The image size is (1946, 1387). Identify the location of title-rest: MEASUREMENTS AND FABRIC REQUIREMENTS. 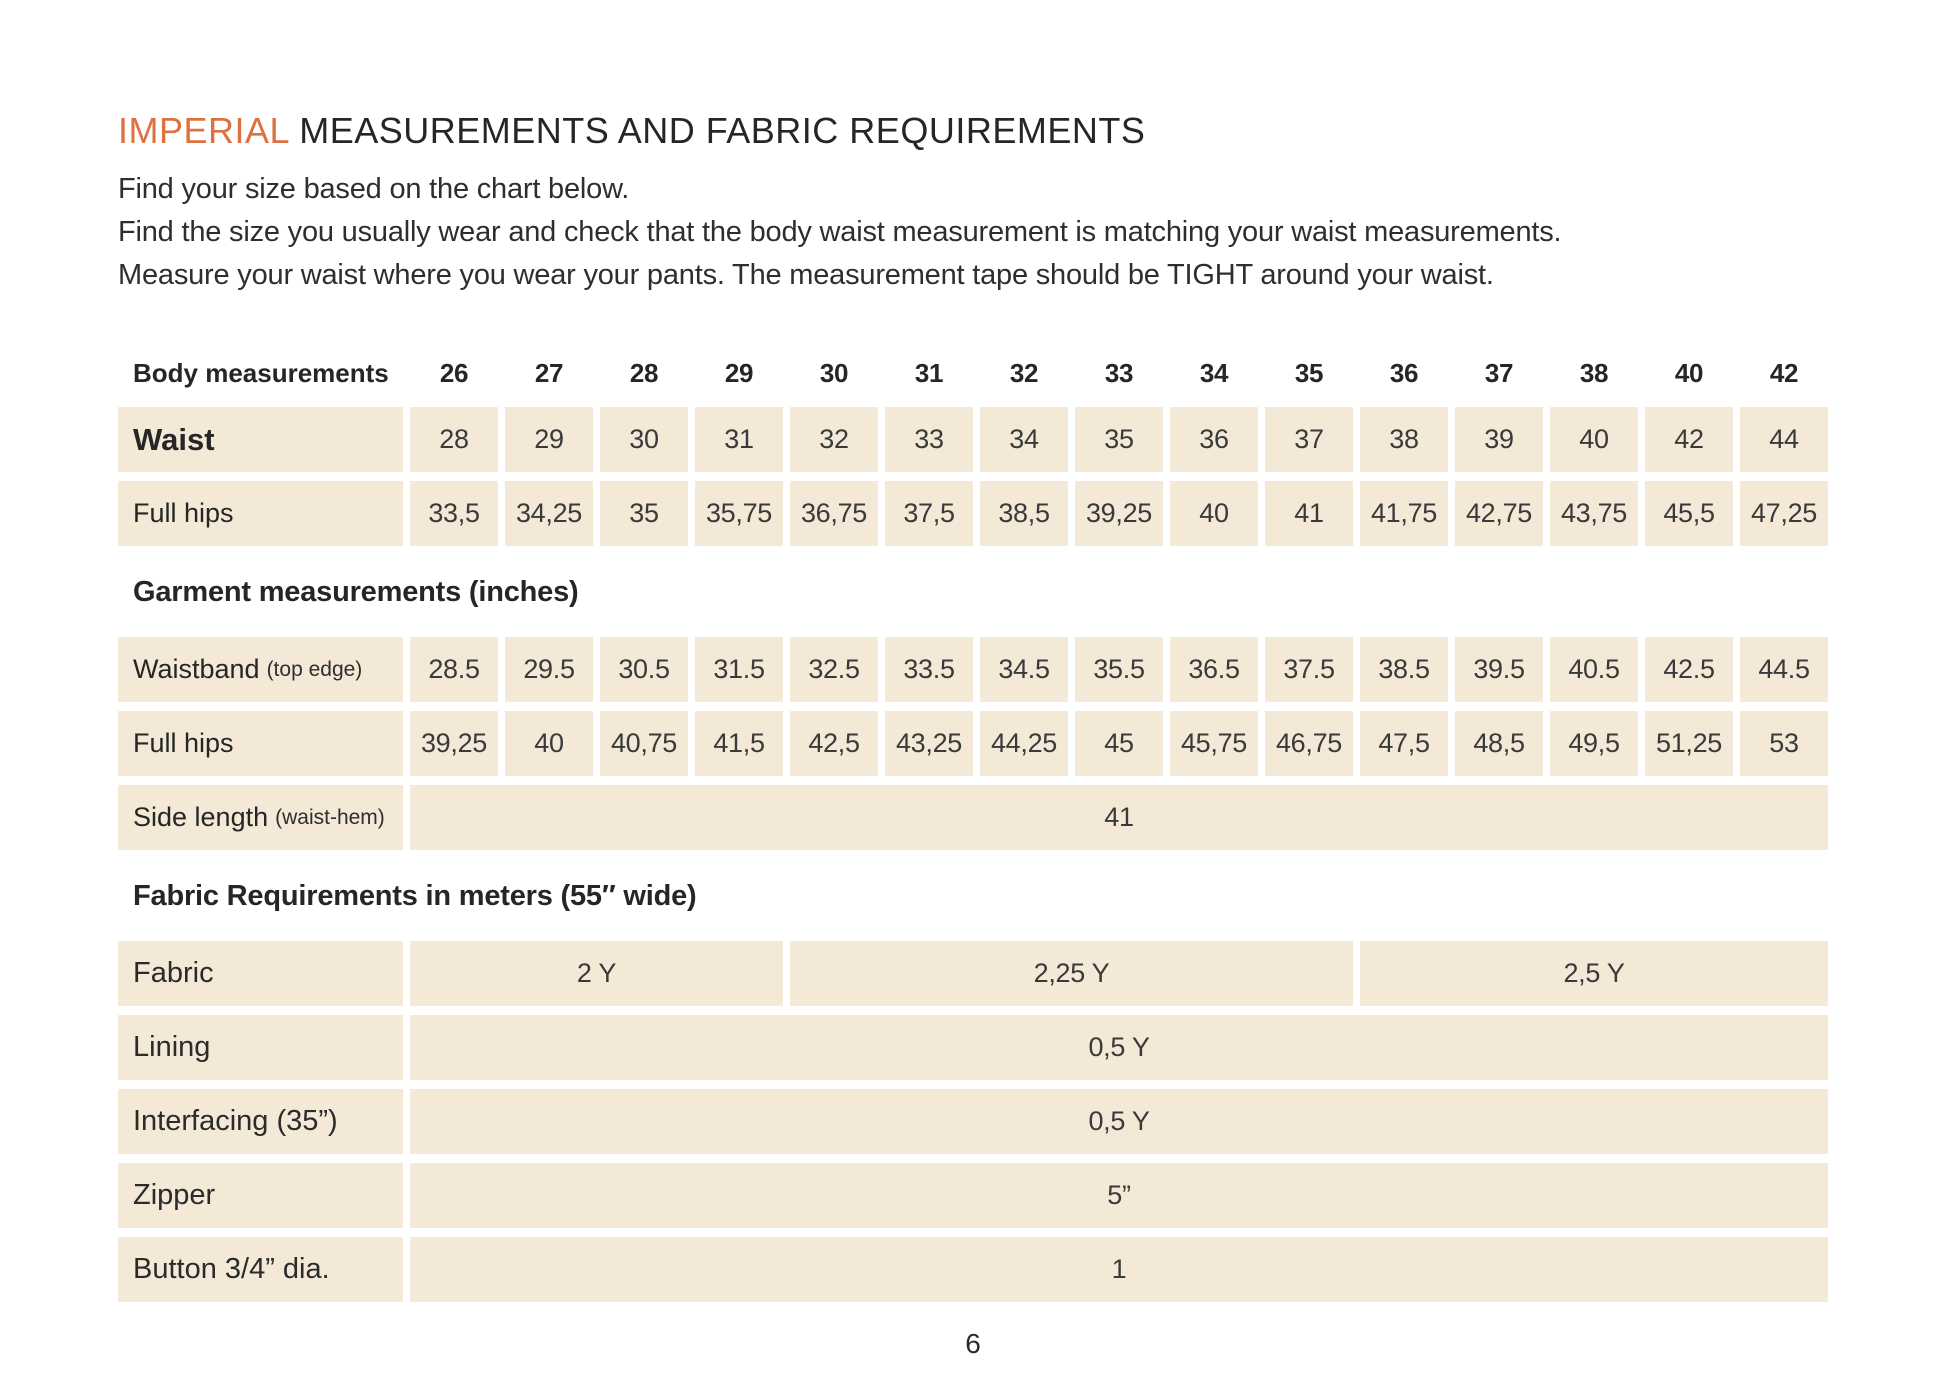
(717, 130).